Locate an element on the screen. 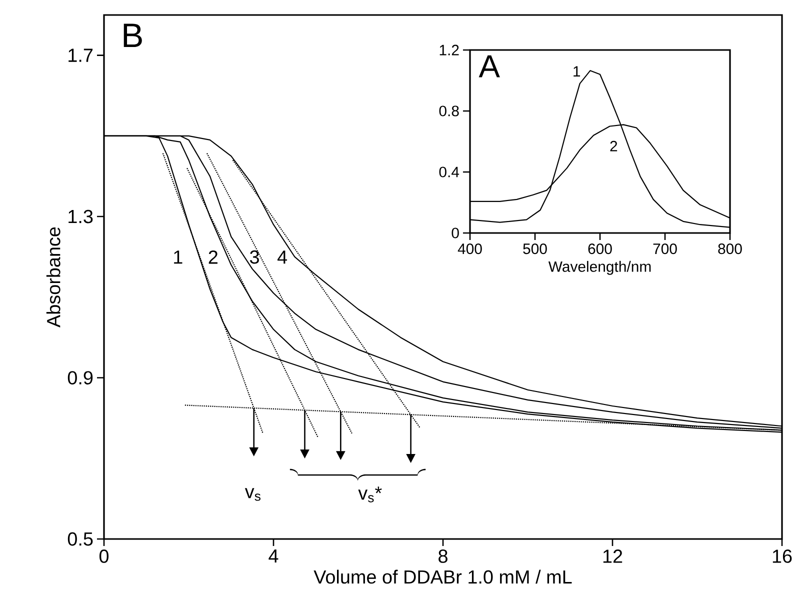 Image resolution: width=801 pixels, height=612 pixels. y-tick-label: 0.5 is located at coordinates (80, 539).